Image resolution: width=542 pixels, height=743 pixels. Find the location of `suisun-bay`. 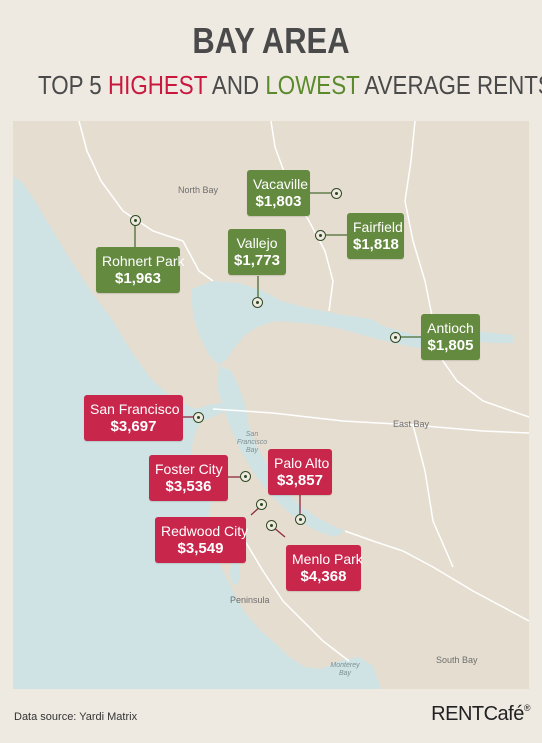

suisun-bay is located at coordinates (349, 324).